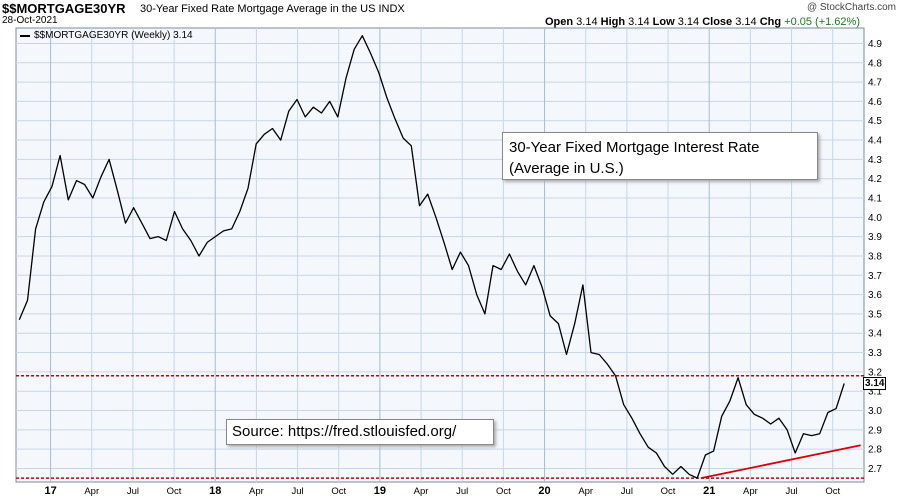 Image resolution: width=900 pixels, height=500 pixels. I want to click on y-tick-label: 4.7, so click(875, 83).